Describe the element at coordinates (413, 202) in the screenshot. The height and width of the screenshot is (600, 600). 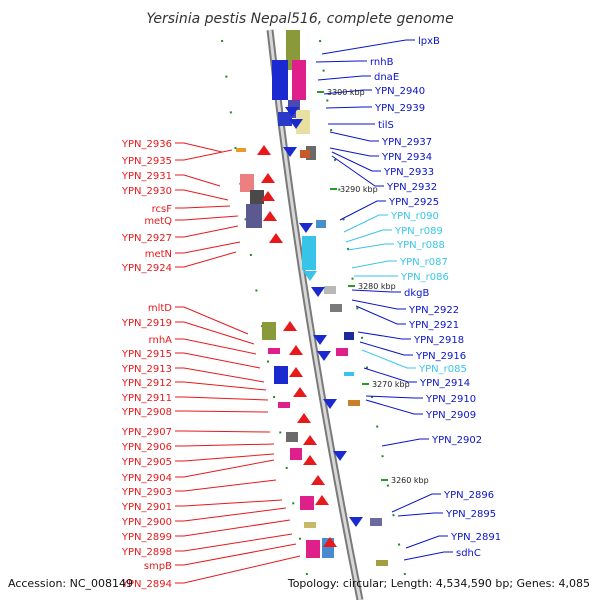
I see `gene-label-YPN_2925: YPN_2925` at that location.